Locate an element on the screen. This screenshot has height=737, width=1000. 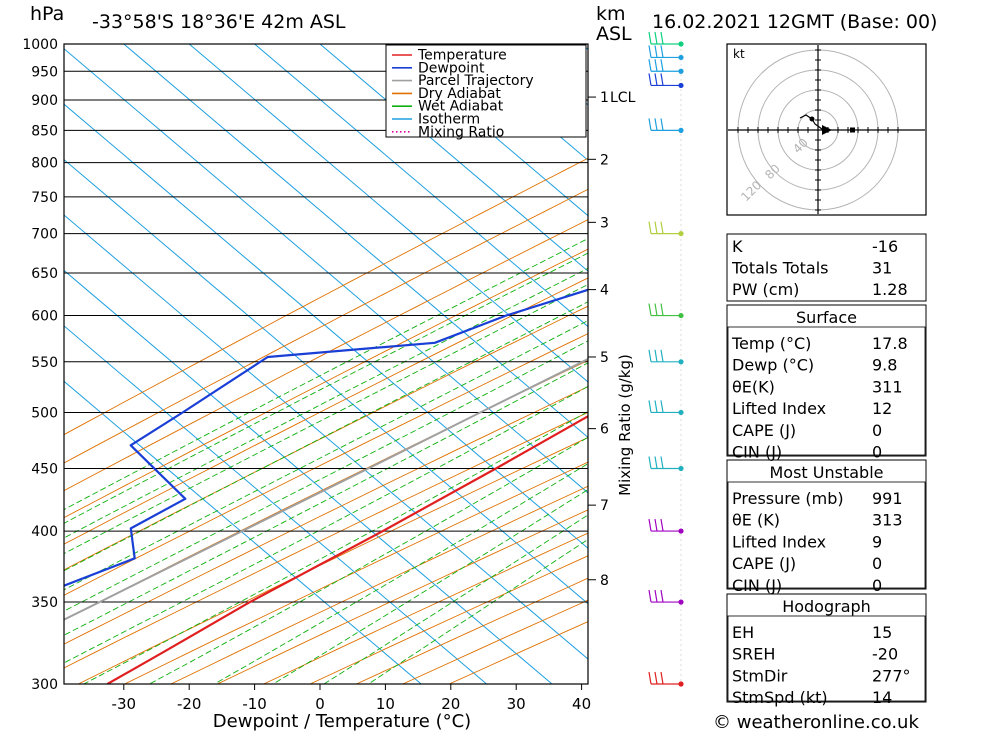
index-row: K -16 is located at coordinates (815, 246).